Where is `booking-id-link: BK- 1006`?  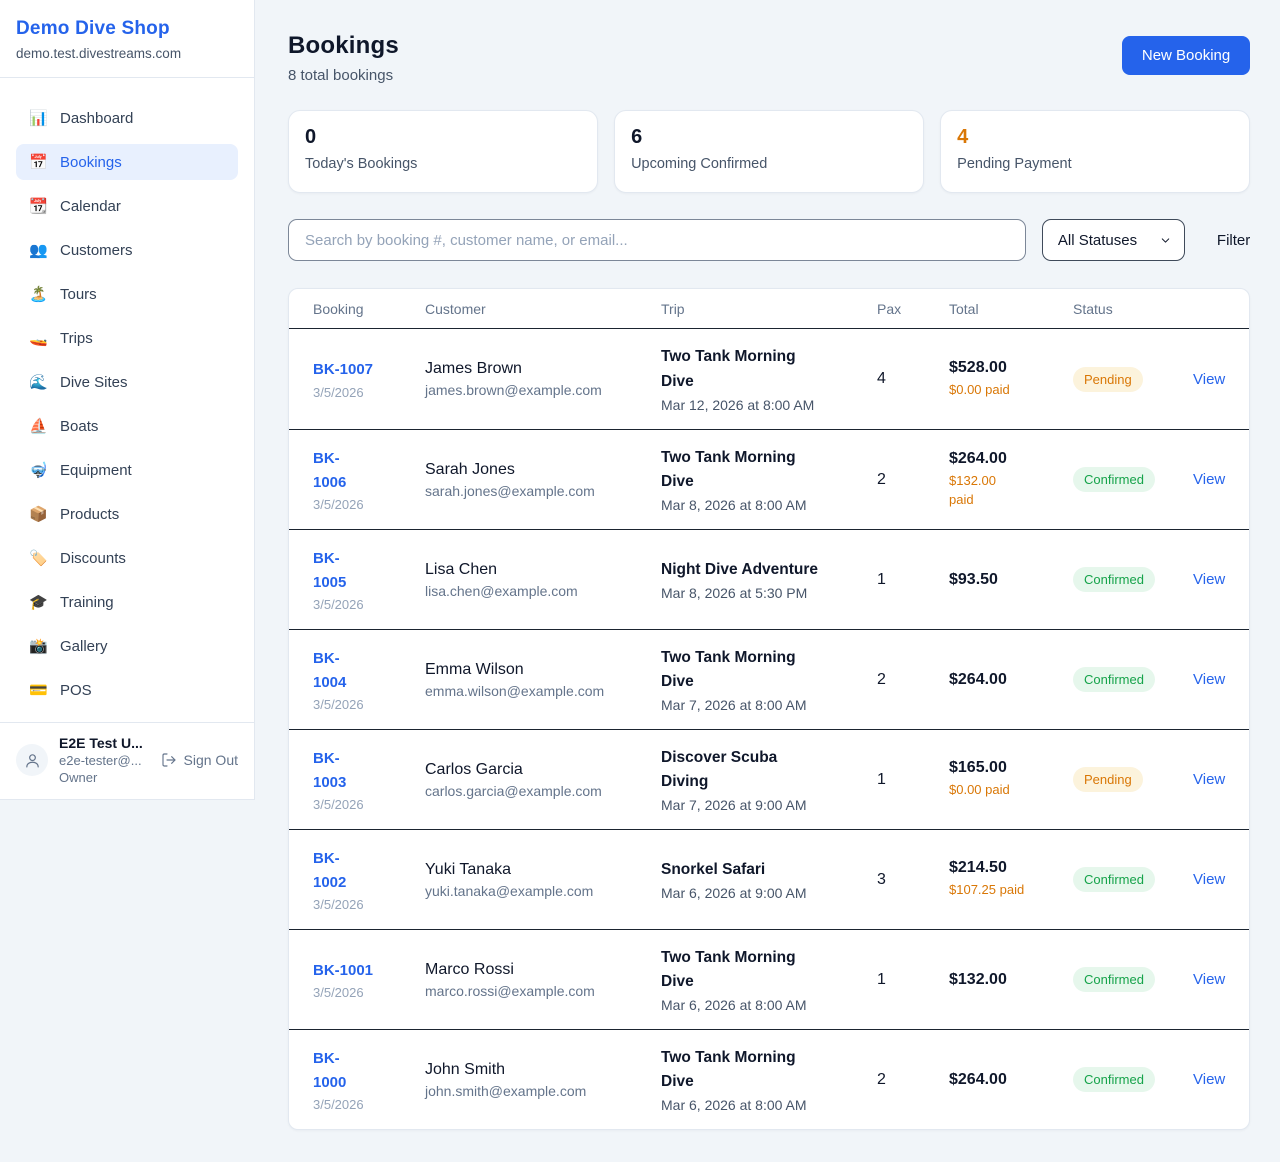
booking-id-link: BK- 1006 is located at coordinates (330, 470).